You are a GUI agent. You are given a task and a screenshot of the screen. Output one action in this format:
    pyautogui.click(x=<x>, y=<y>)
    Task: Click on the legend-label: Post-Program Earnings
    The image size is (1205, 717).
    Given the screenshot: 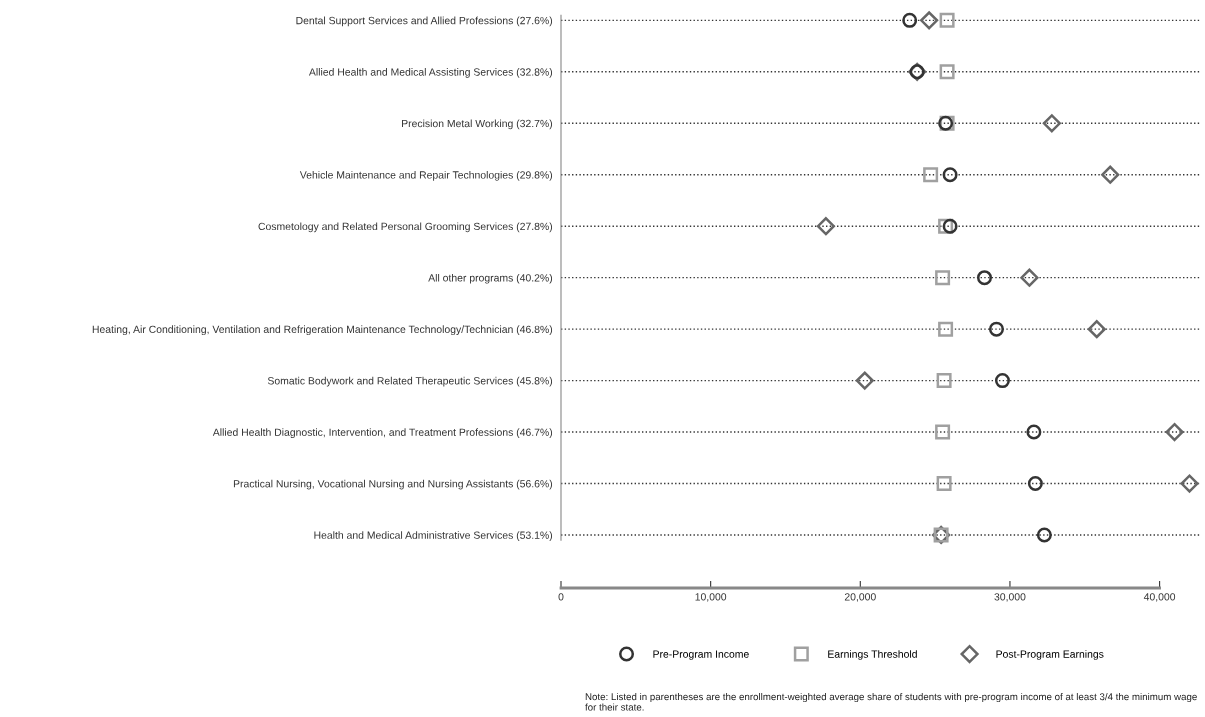 What is the action you would take?
    pyautogui.click(x=1050, y=655)
    